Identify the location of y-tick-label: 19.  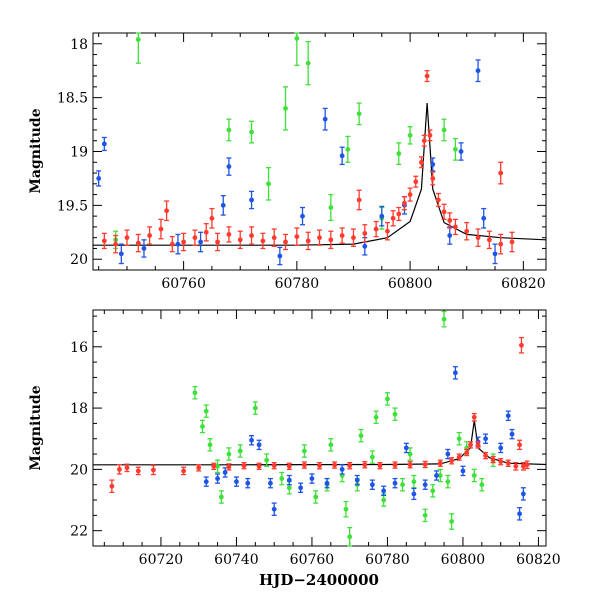
(79, 153).